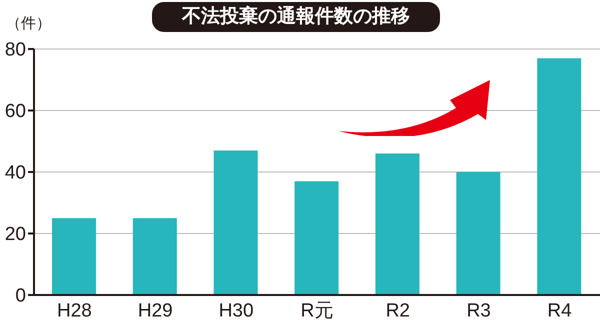 This screenshot has height=320, width=600. Describe the element at coordinates (398, 310) in the screenshot. I see `x-tick-label: R2` at that location.